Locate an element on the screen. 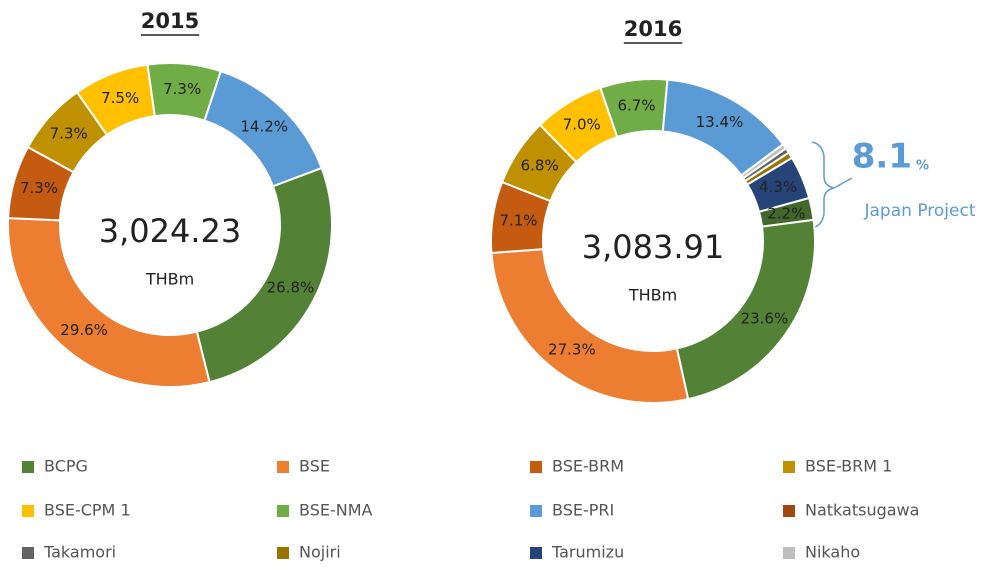 The height and width of the screenshot is (567, 992). legend-label: Natkatsugawa is located at coordinates (862, 510).